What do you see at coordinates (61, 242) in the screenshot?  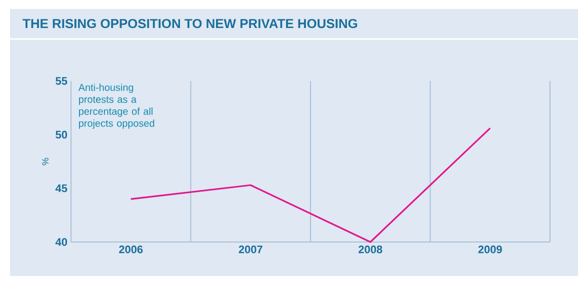 I see `y-tick-label: 40` at bounding box center [61, 242].